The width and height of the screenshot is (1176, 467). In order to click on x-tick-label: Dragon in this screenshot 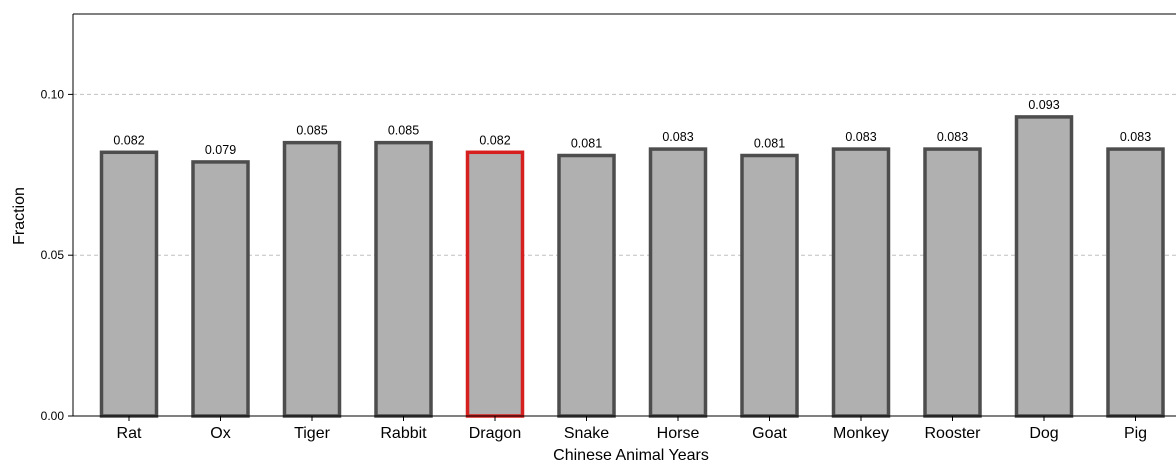, I will do `click(495, 433)`.